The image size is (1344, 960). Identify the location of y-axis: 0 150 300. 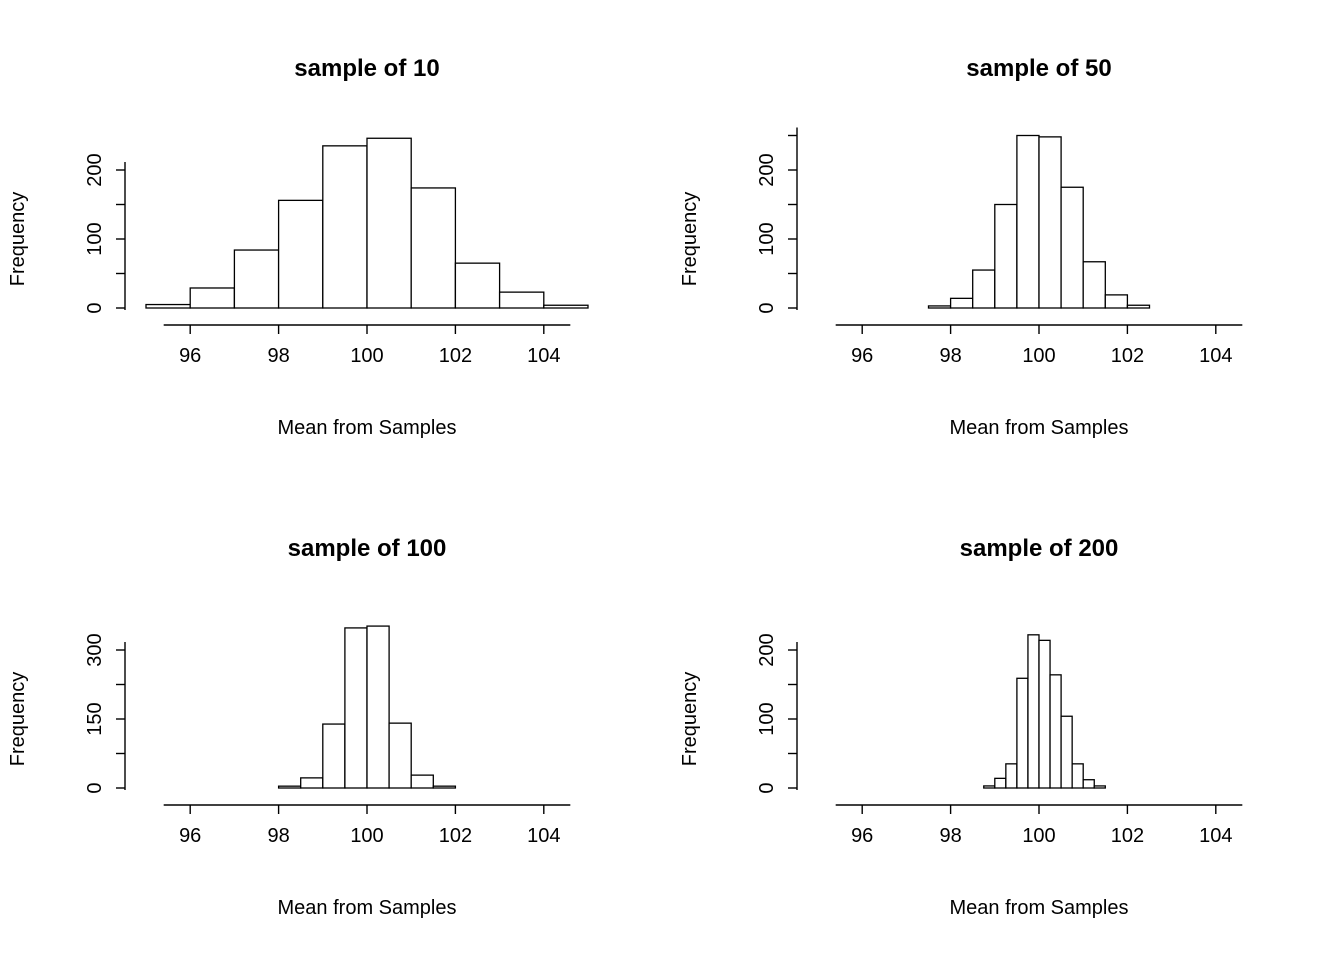
(105, 713).